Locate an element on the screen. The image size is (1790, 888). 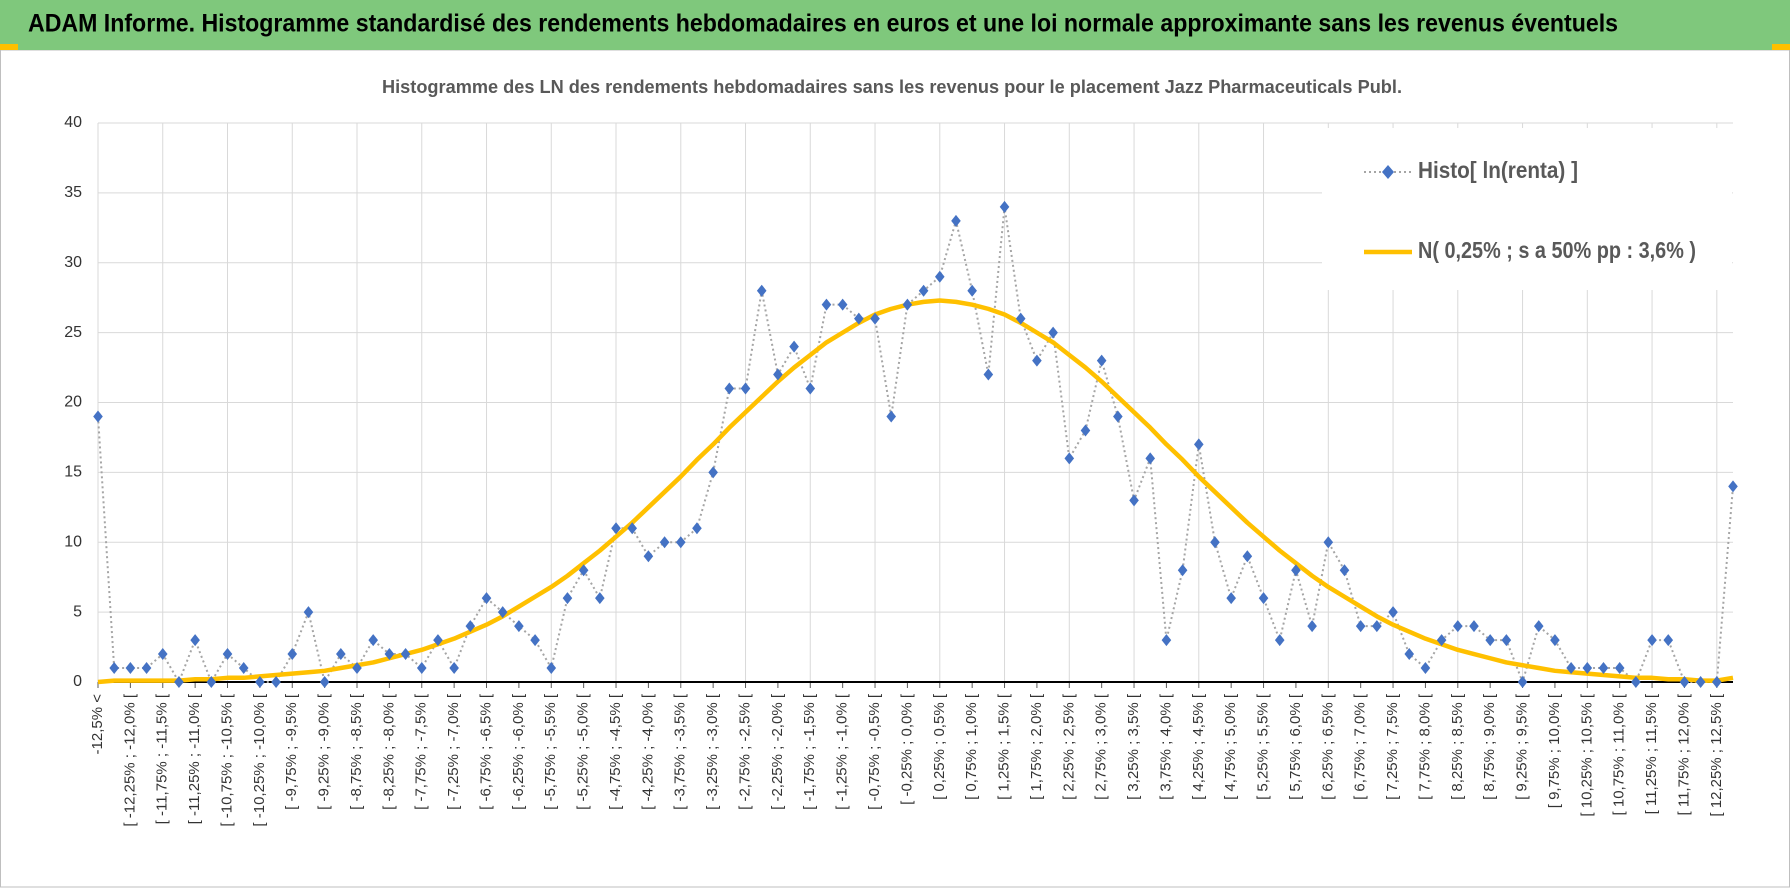
x-tick-label: [ -10,25% ; -10,0% [ is located at coordinates (259, 759).